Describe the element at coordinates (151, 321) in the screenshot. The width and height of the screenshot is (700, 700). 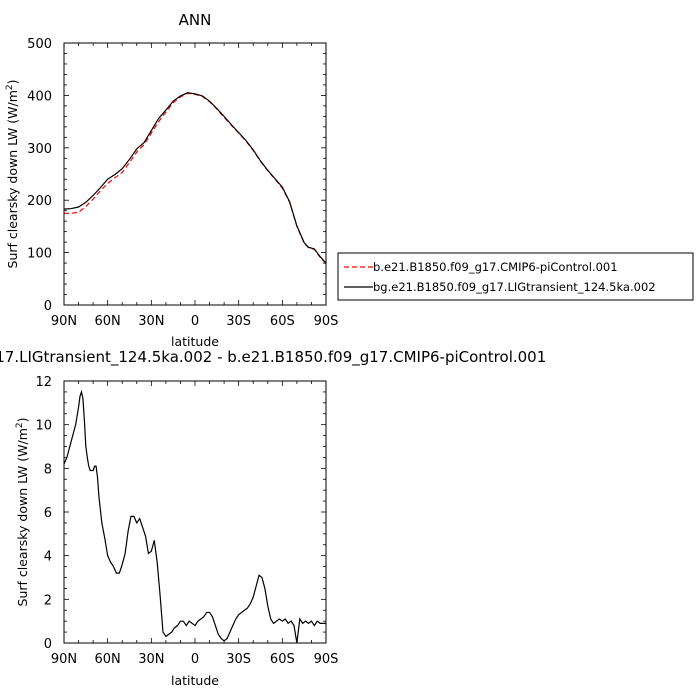
I see `top-x-tick-label: 30N` at that location.